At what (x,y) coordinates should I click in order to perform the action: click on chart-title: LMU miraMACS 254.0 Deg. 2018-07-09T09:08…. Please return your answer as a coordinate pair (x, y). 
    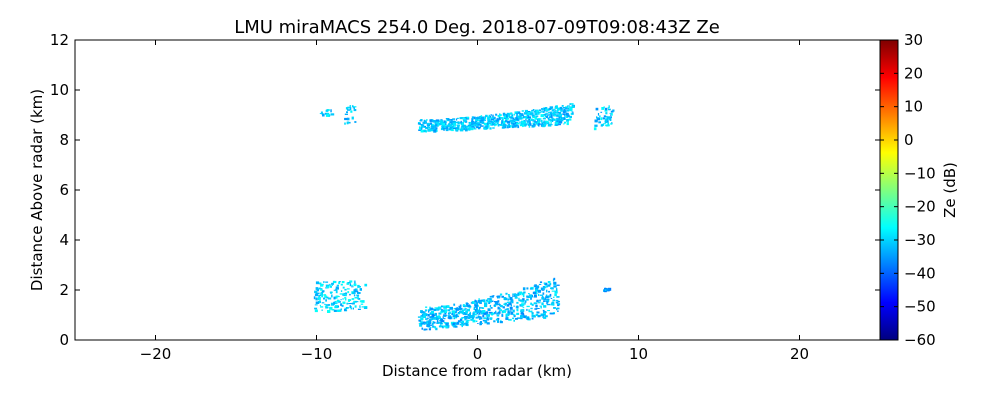
    Looking at the image, I should click on (477, 27).